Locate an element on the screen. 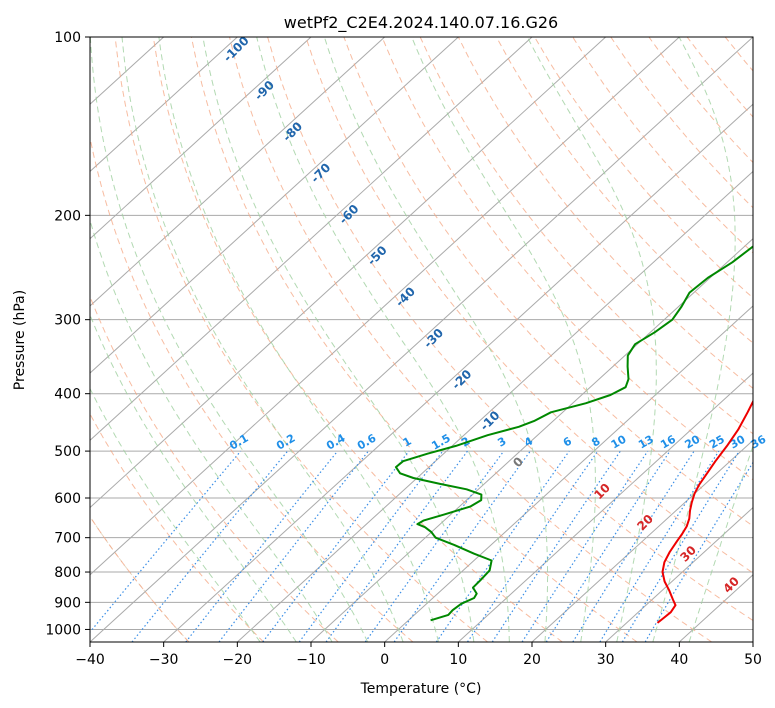 This screenshot has height=708, width=775. y-axis-label: Pressure (hPa) is located at coordinates (20, 340).